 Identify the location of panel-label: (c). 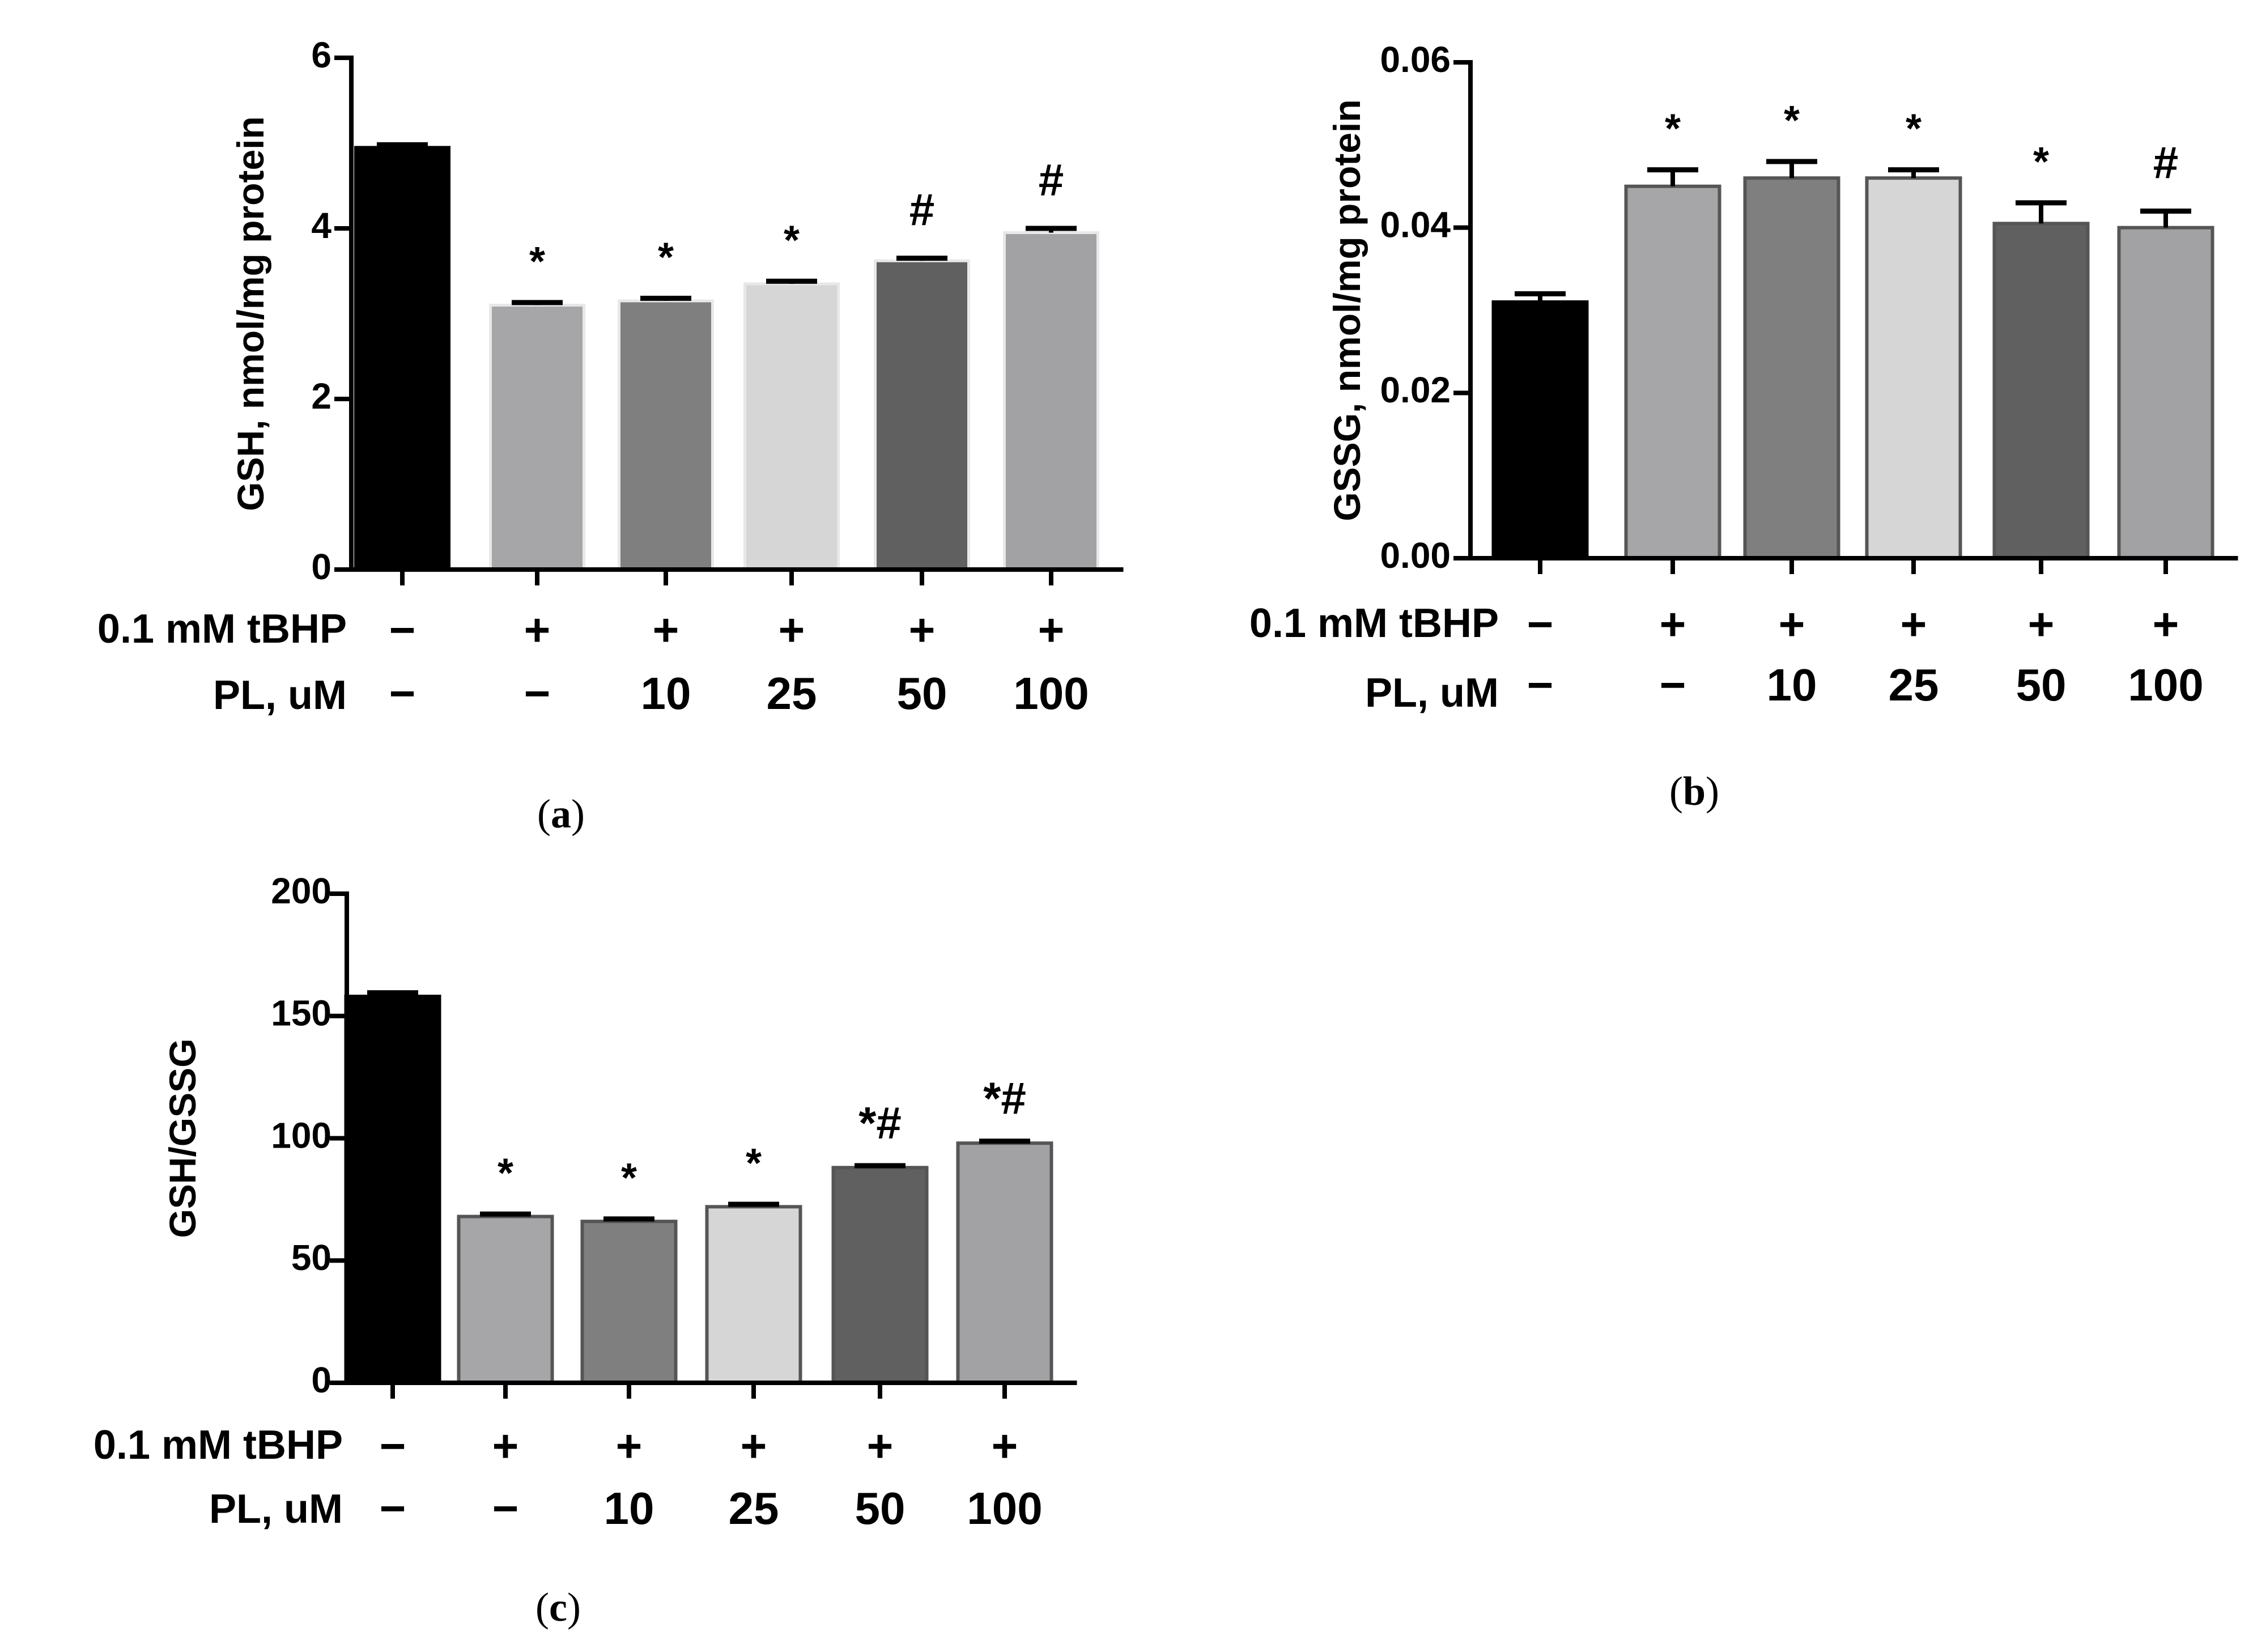
(558, 1607).